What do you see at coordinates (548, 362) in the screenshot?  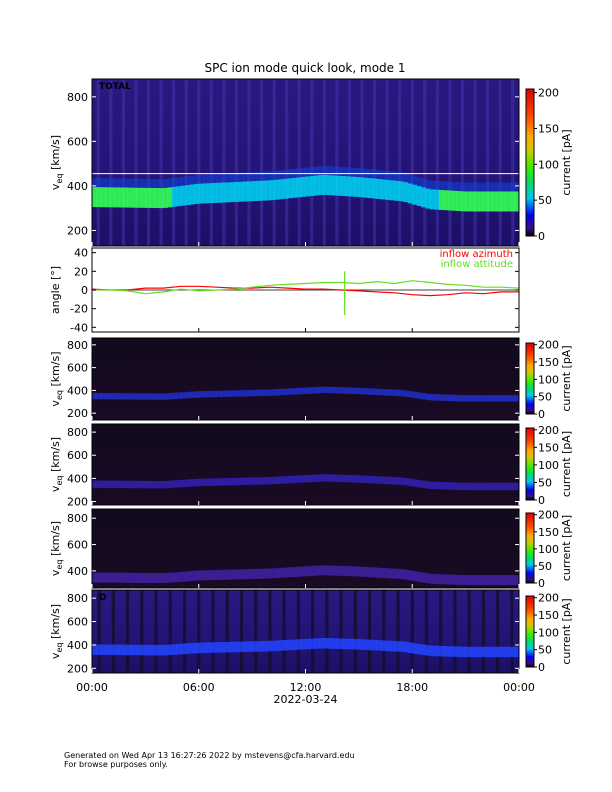 I see `colorbar-tick-label: 150` at bounding box center [548, 362].